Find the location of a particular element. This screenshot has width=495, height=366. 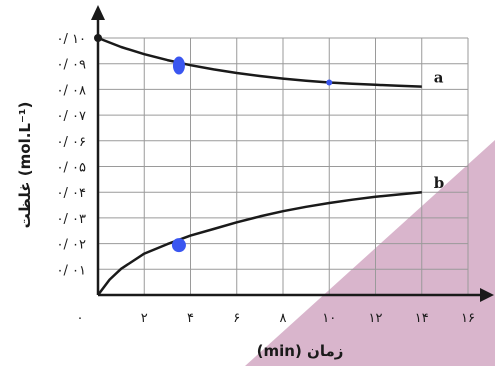

y-tick-label: ۰/ ۱۰ is located at coordinates (71, 39).